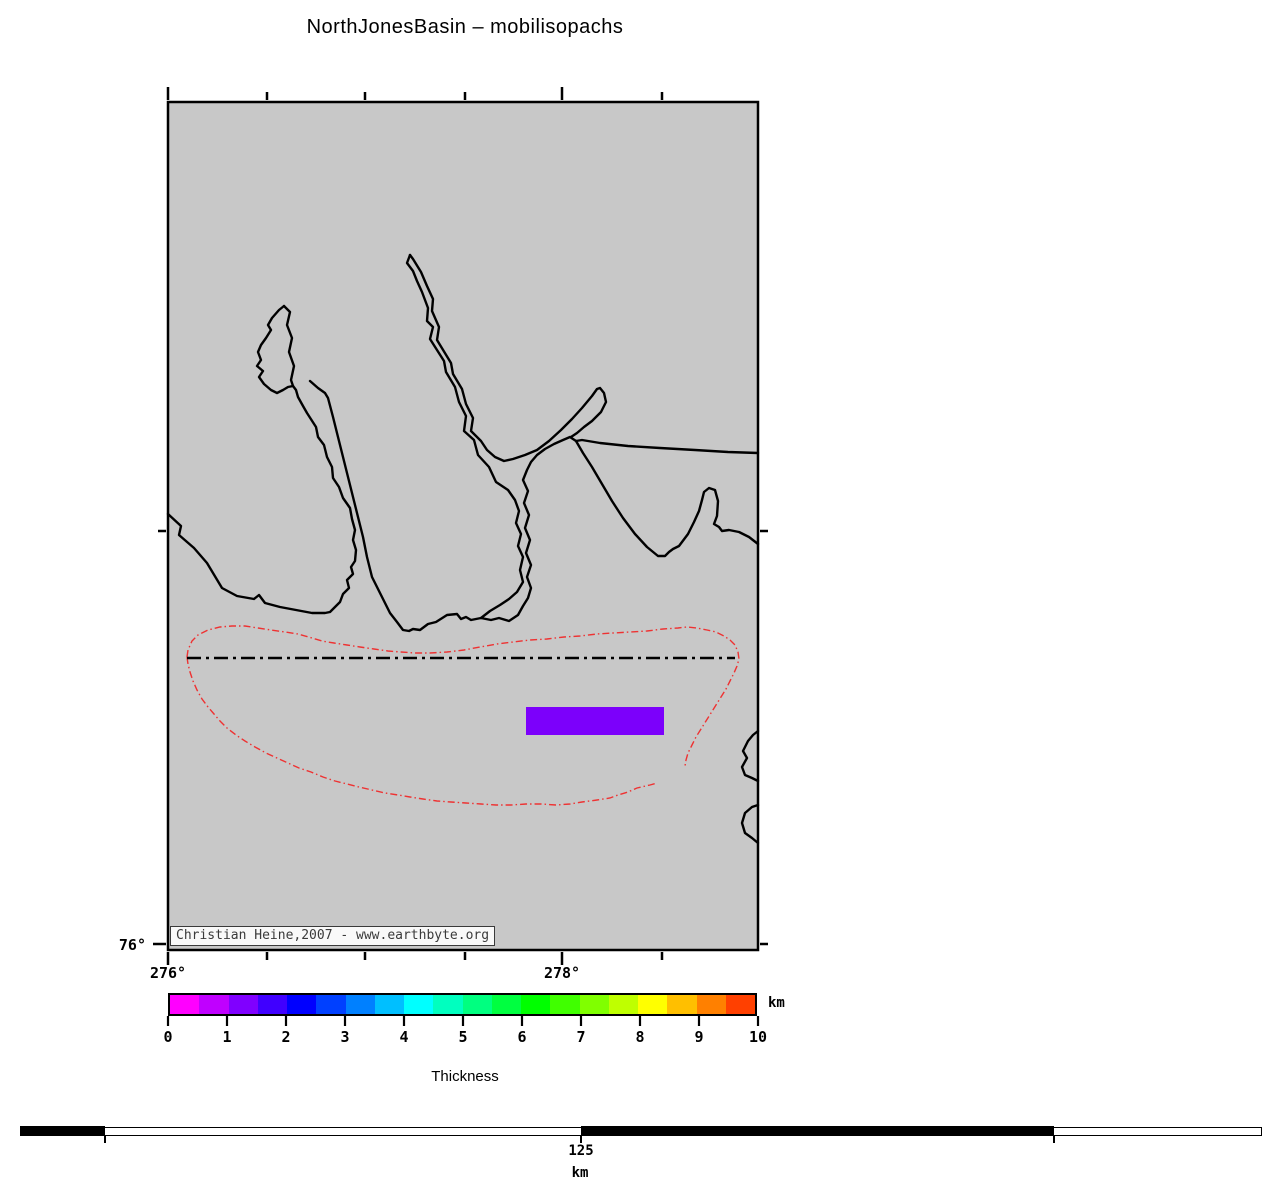 This screenshot has width=1281, height=1200. What do you see at coordinates (463, 715) in the screenshot?
I see `isopach-contour` at bounding box center [463, 715].